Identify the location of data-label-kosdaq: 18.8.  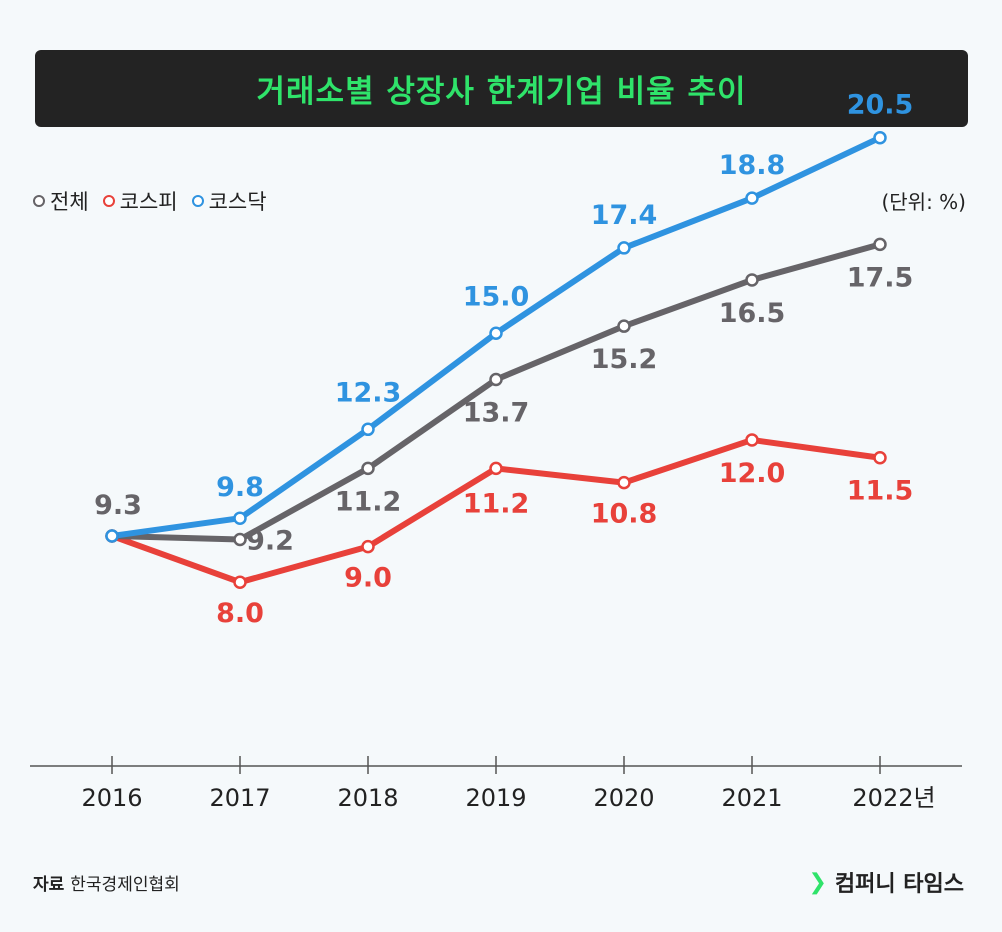
(752, 165).